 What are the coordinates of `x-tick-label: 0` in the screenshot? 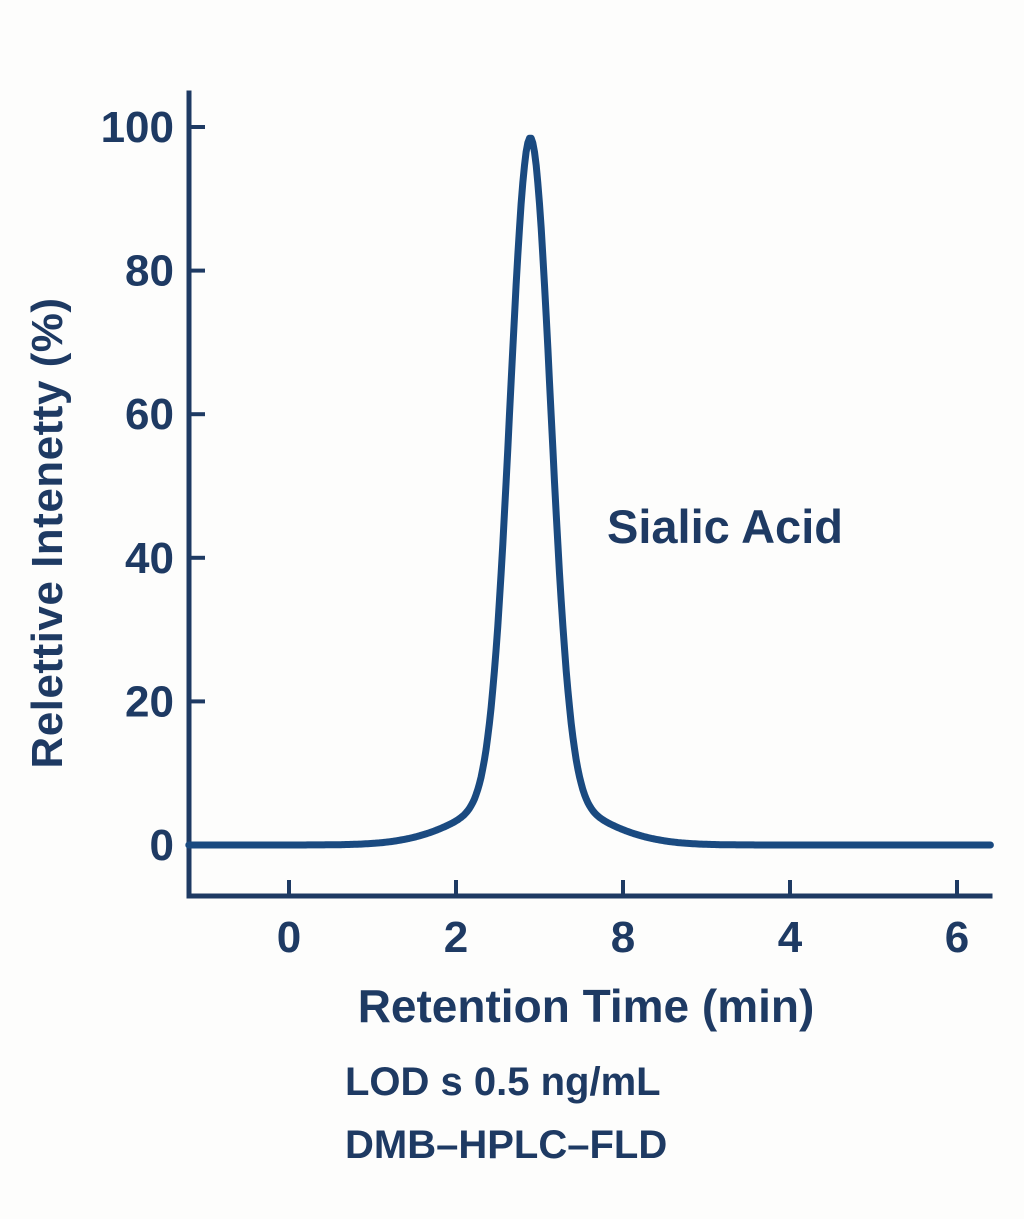 It's located at (289, 937).